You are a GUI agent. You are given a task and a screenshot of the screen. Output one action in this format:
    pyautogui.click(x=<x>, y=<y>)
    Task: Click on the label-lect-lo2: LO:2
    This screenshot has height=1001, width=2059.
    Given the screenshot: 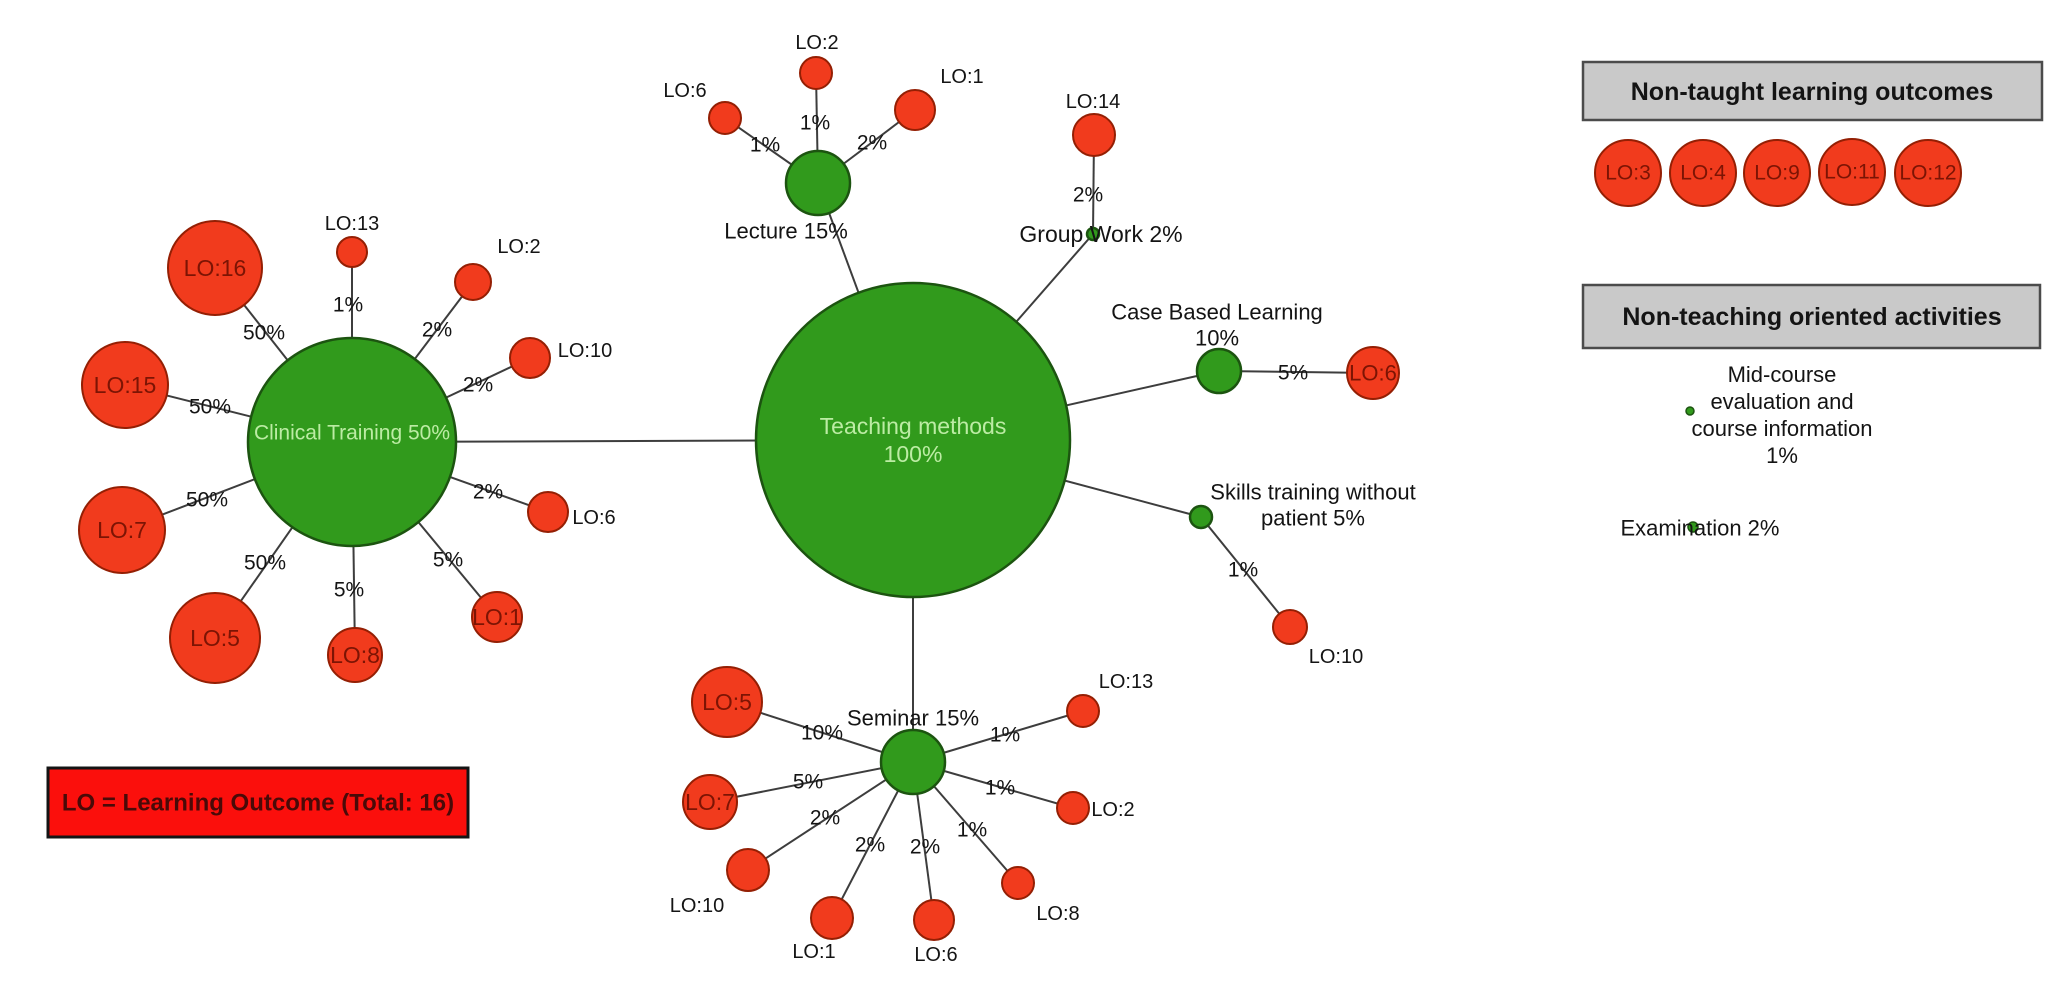 What is the action you would take?
    pyautogui.click(x=816, y=43)
    